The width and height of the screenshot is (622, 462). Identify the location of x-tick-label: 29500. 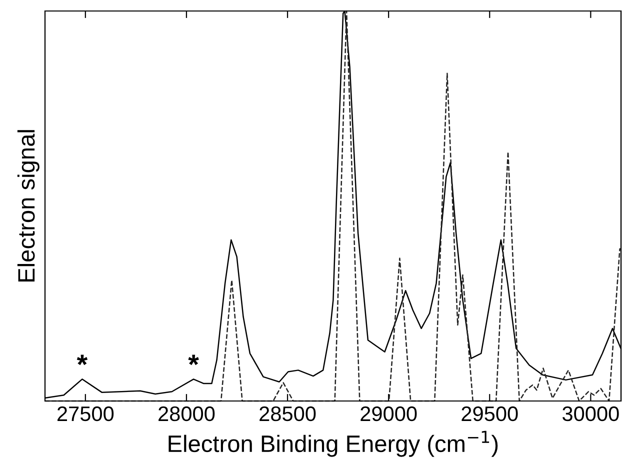
(490, 414).